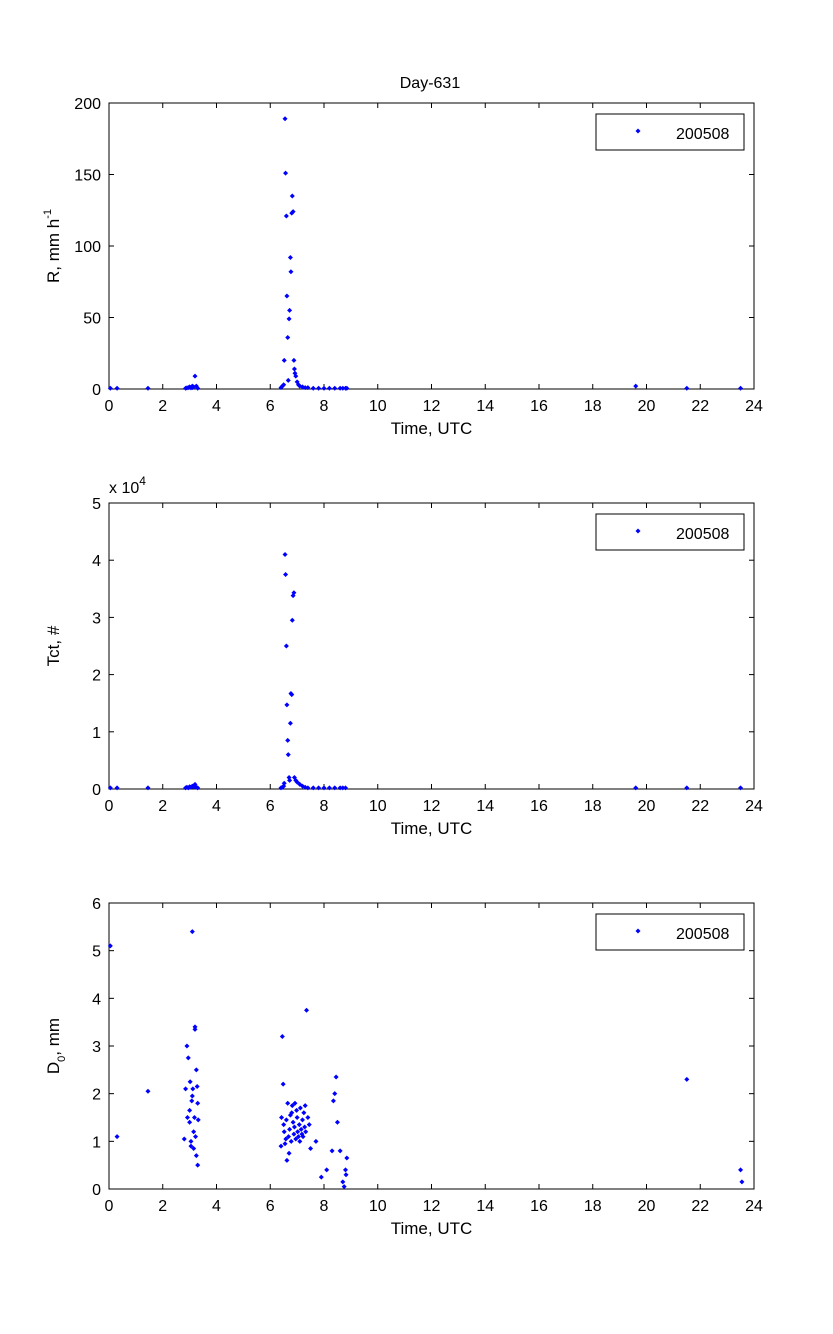 This screenshot has width=833, height=1334. What do you see at coordinates (142, 481) in the screenshot?
I see `y-exponent-sup: 4` at bounding box center [142, 481].